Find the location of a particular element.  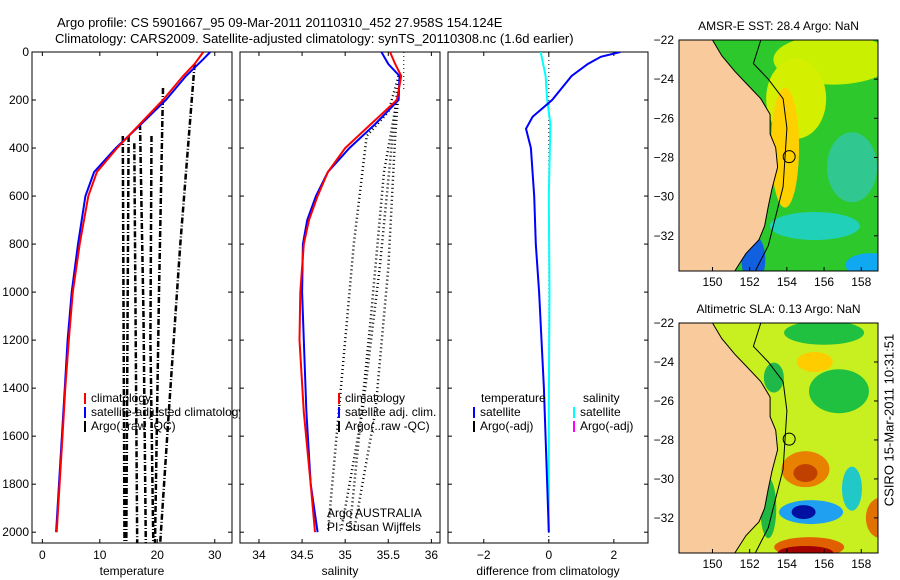

y-tick-label: 600 is located at coordinates (19, 196).